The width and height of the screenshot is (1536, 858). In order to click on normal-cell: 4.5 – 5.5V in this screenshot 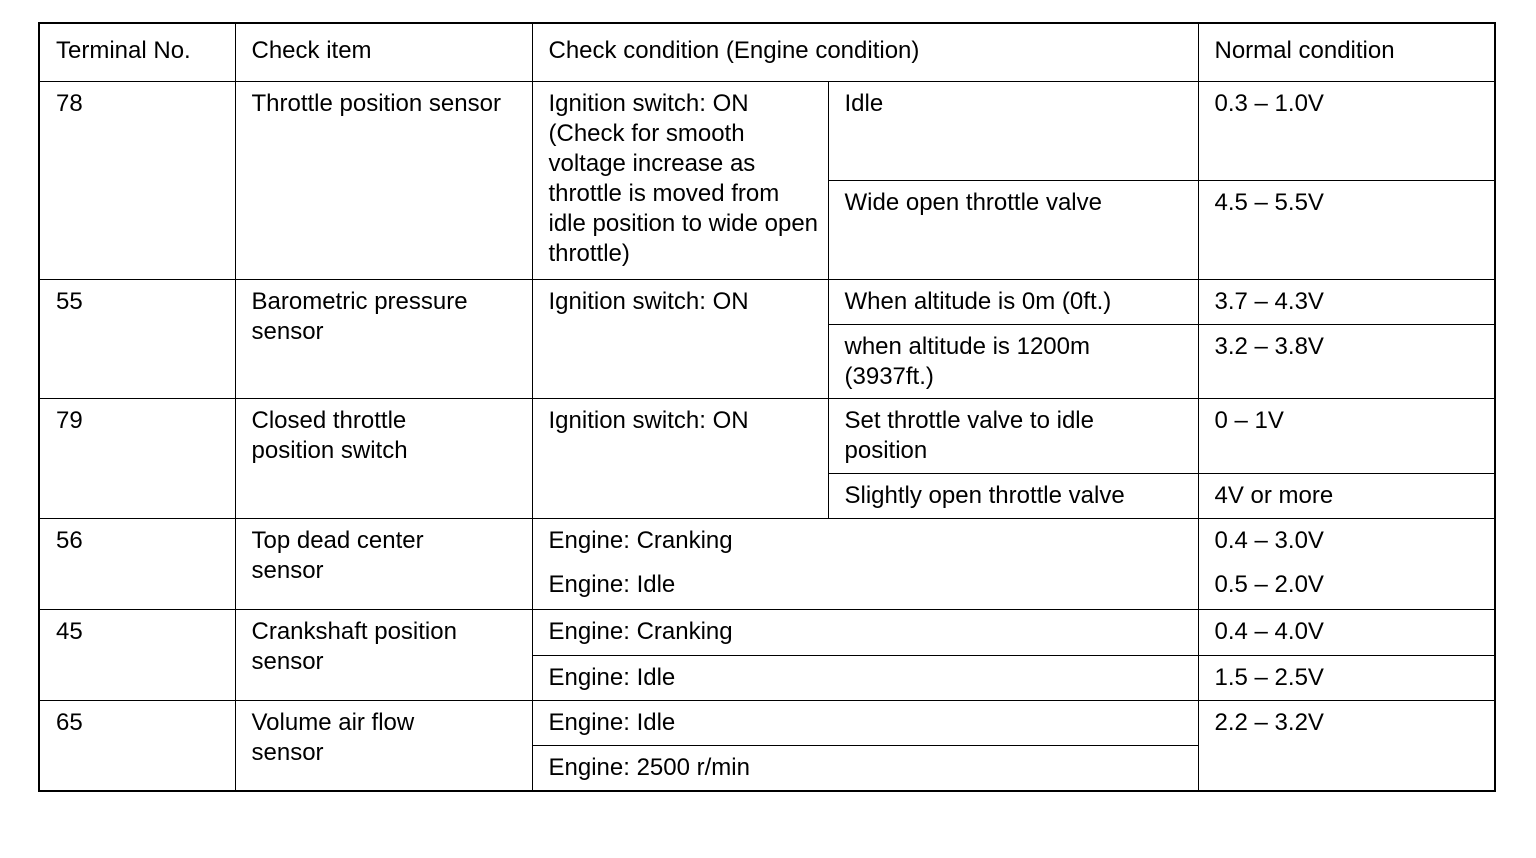, I will do `click(1346, 229)`.